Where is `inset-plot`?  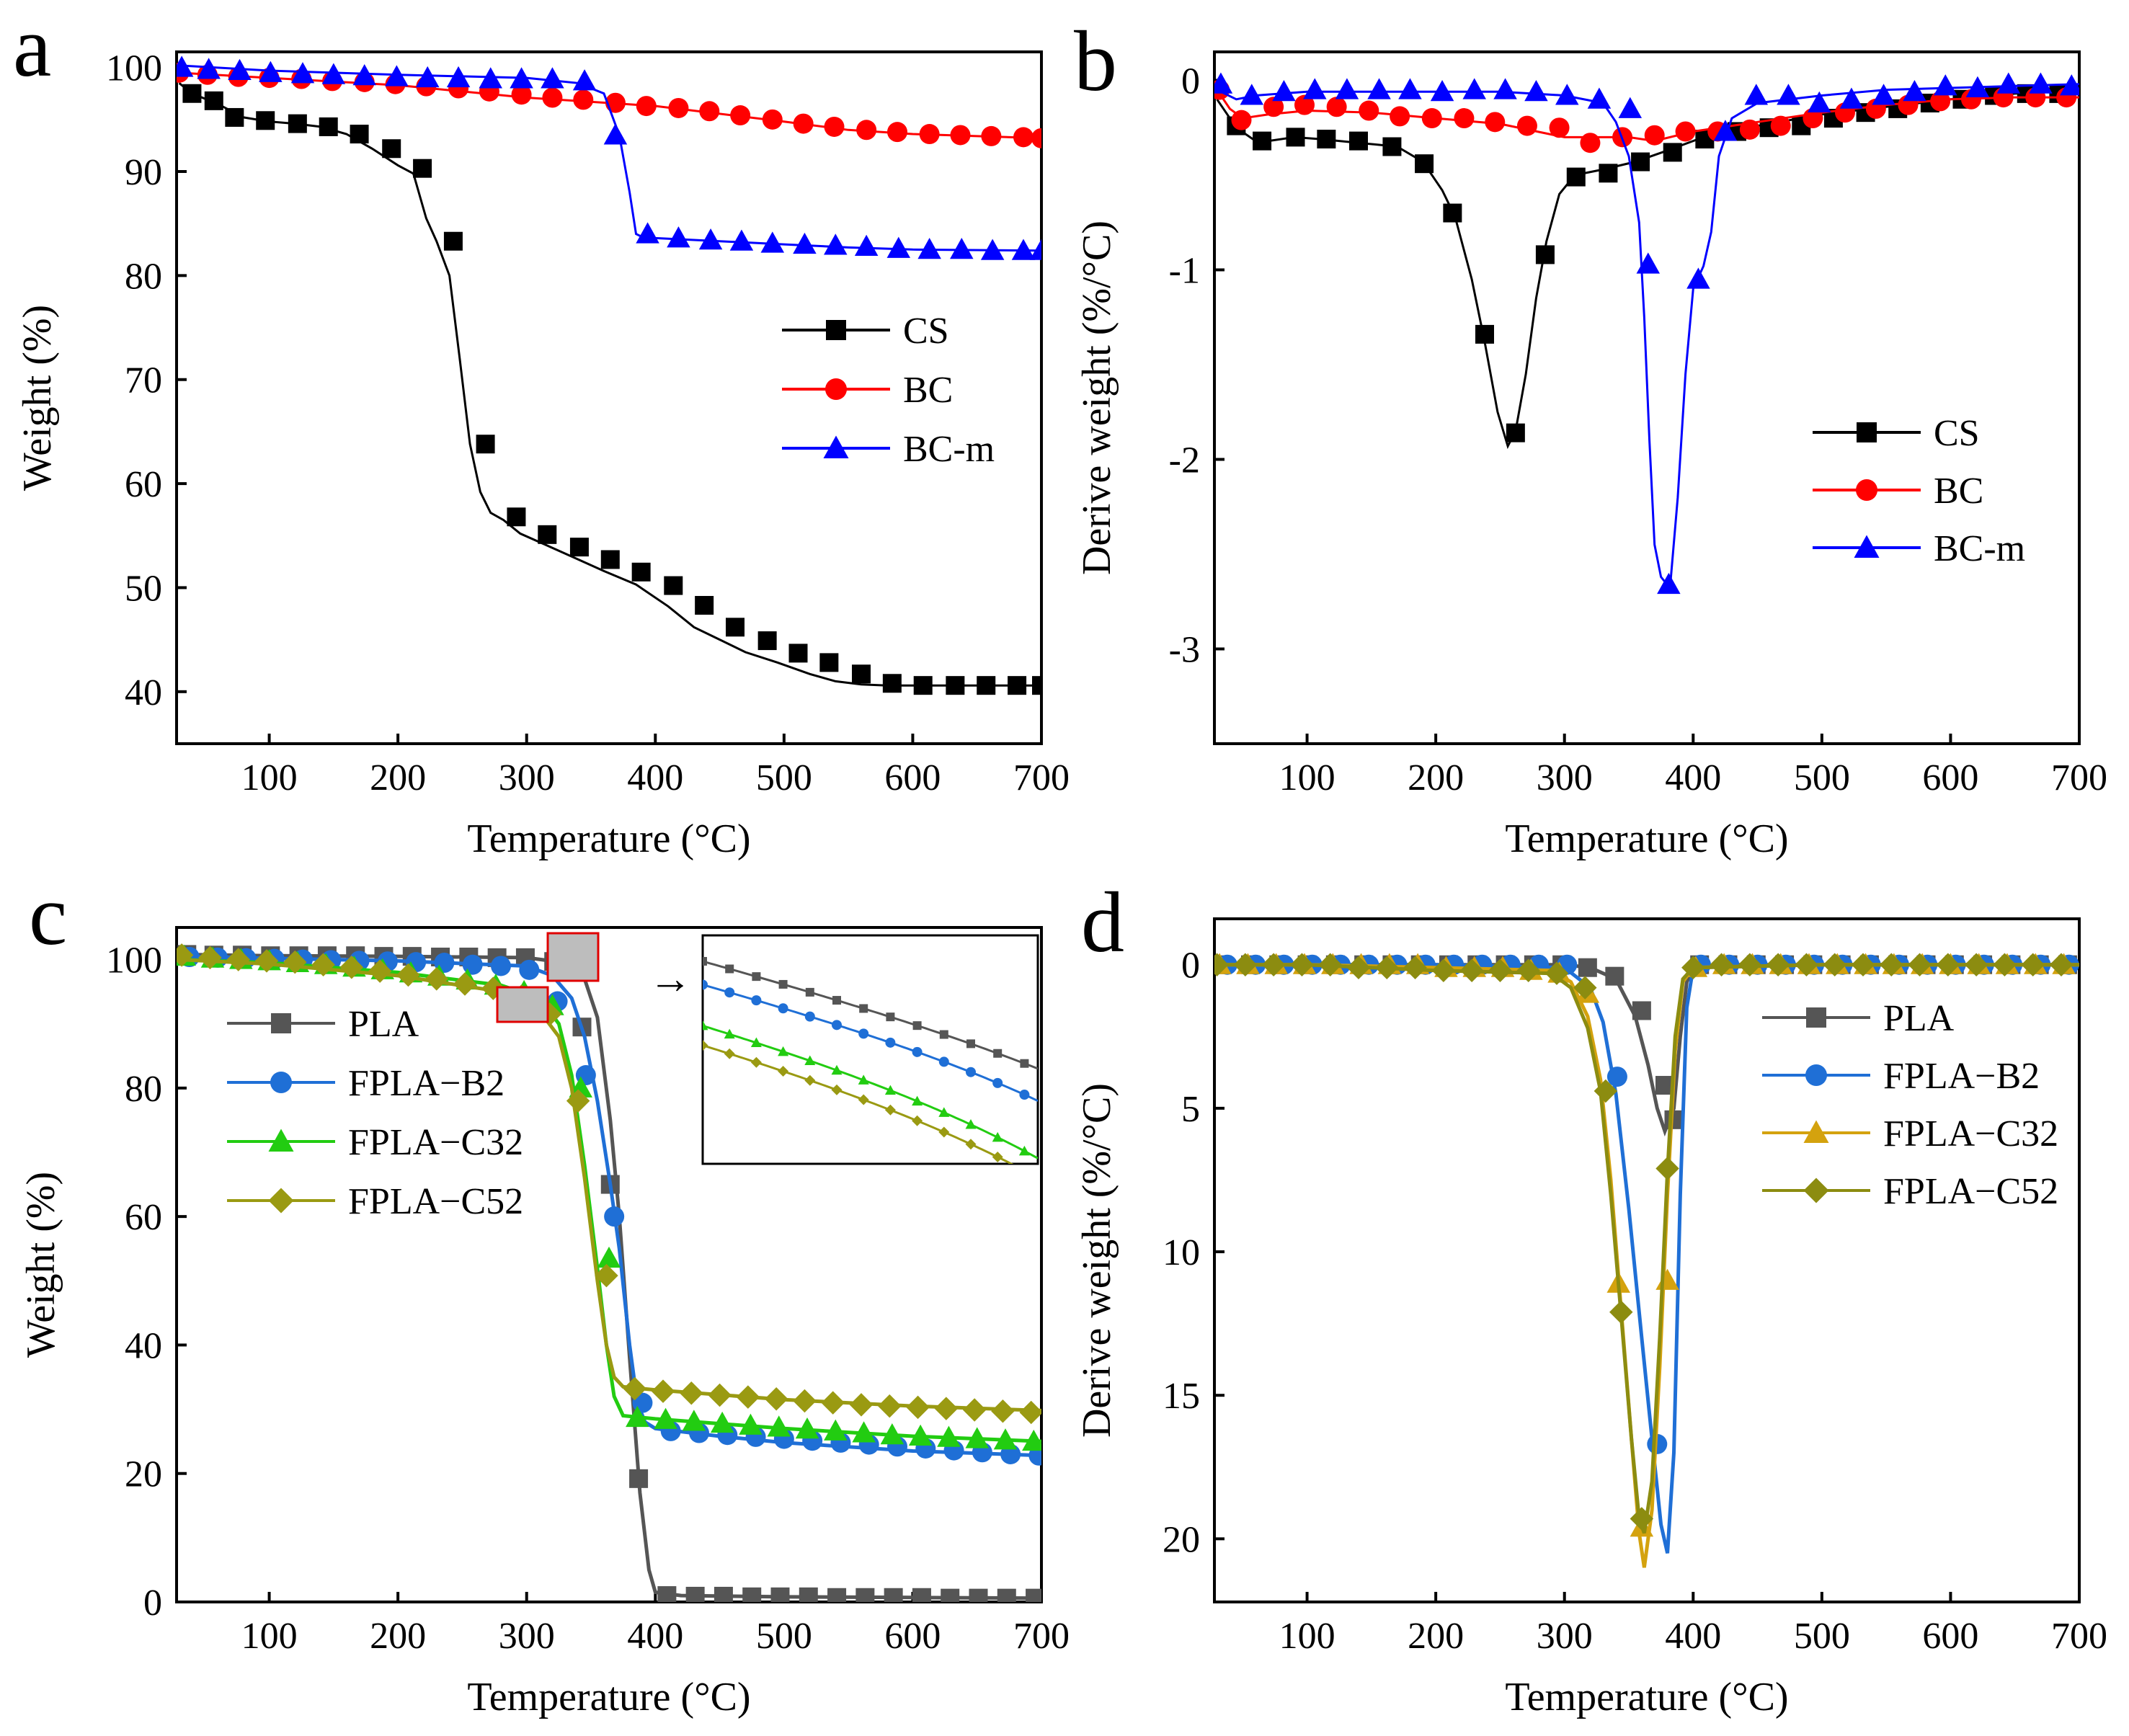 inset-plot is located at coordinates (870, 1066).